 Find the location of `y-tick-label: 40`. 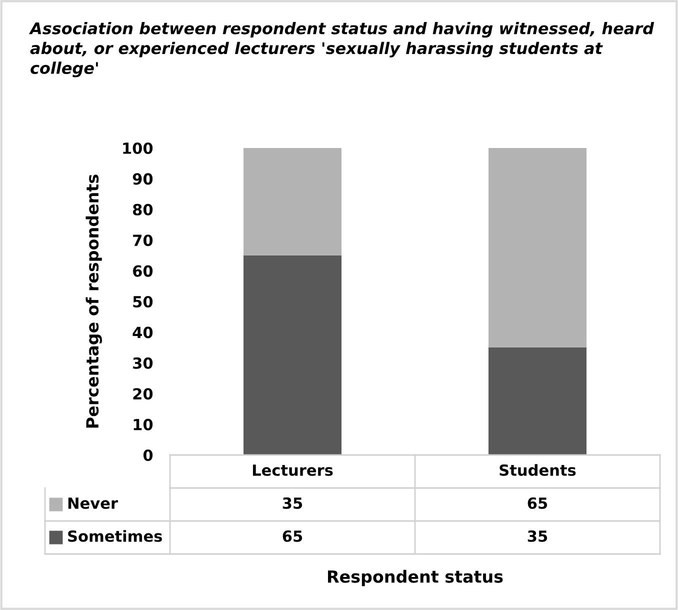

y-tick-label: 40 is located at coordinates (142, 332).